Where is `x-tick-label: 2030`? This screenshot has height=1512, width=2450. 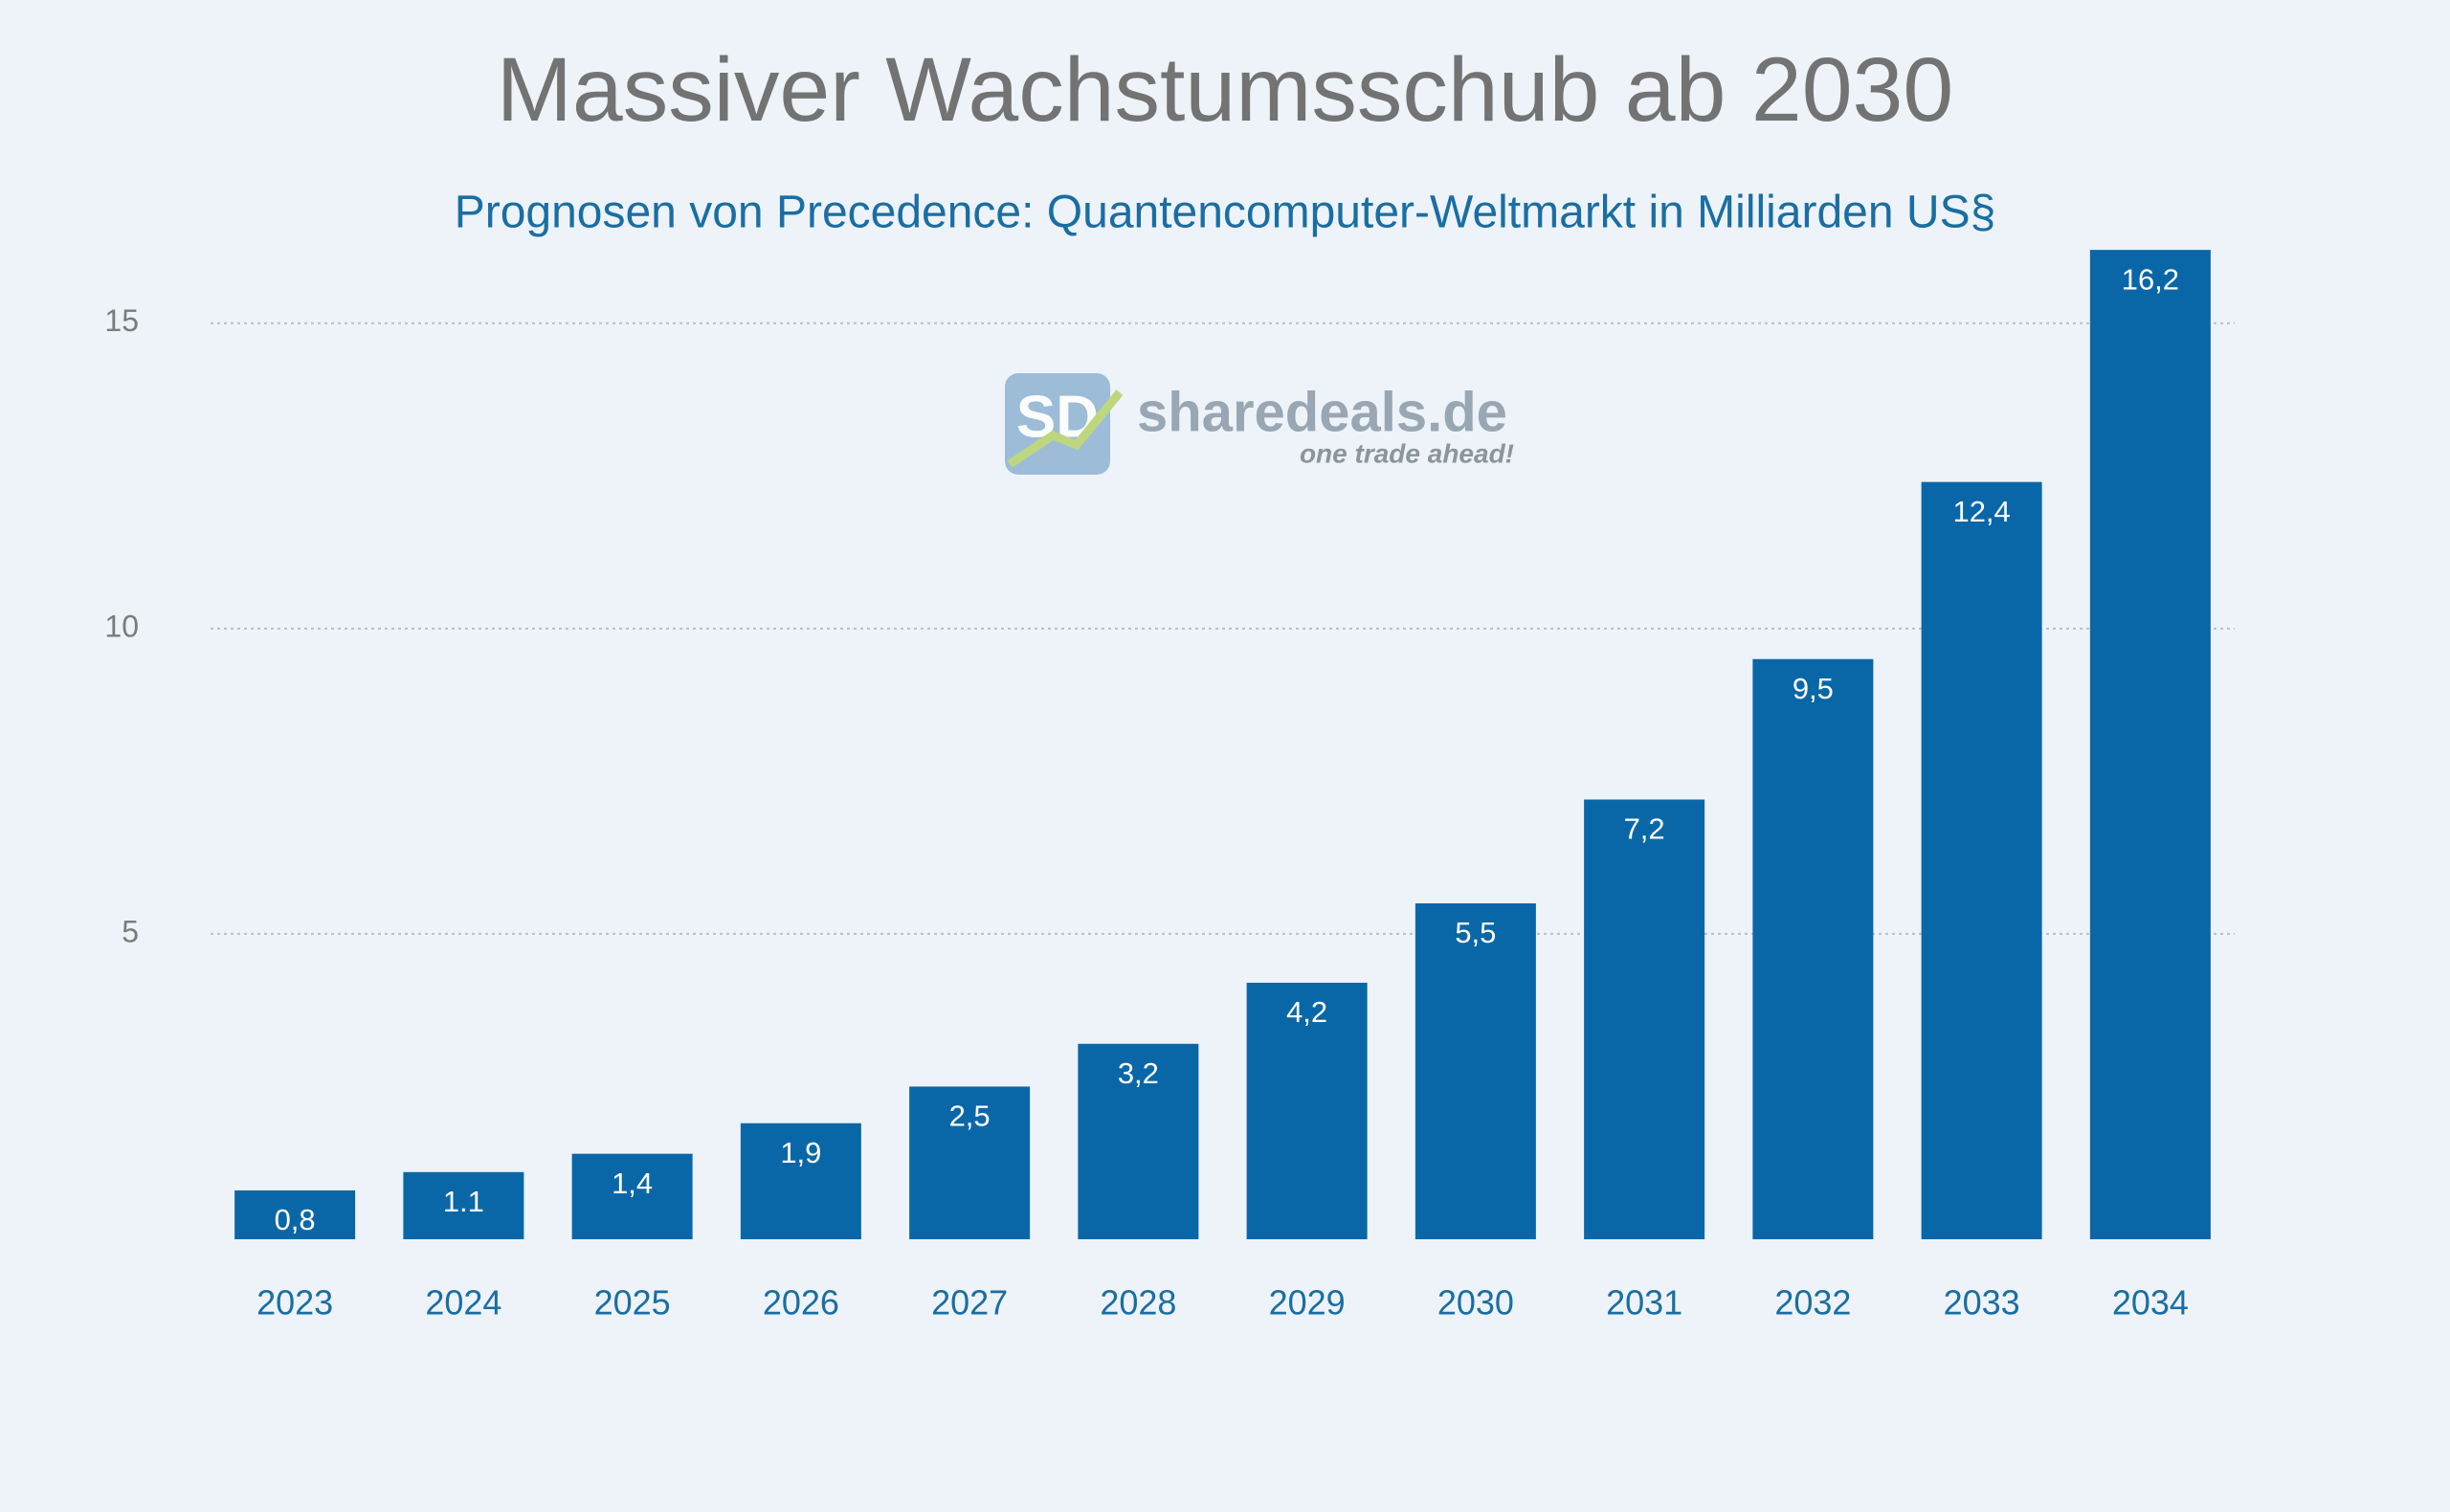 x-tick-label: 2030 is located at coordinates (1476, 1303).